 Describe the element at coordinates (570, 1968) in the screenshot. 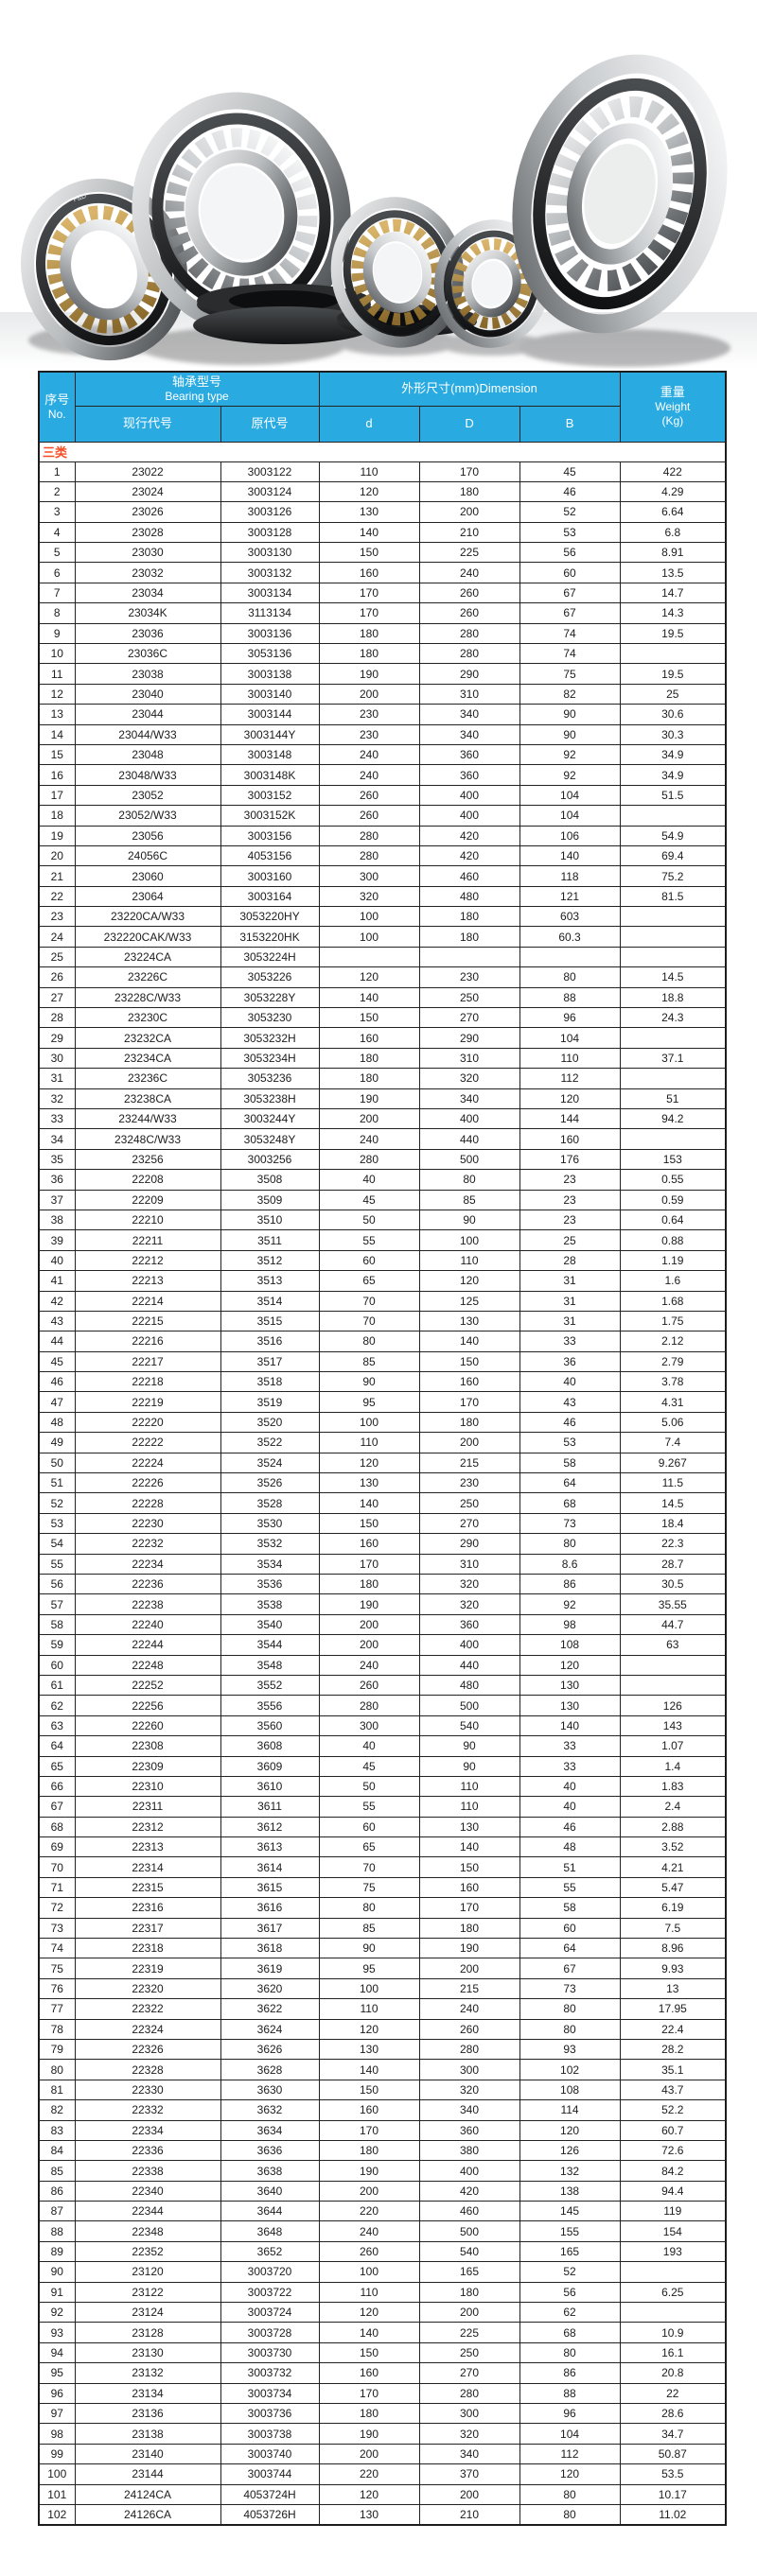

I see `cell-B: 67` at that location.